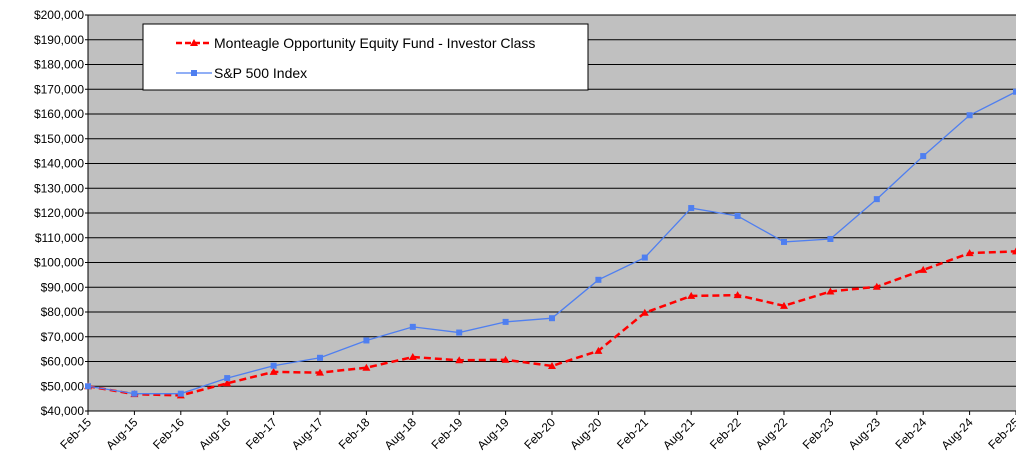 This screenshot has height=469, width=1016. What do you see at coordinates (632, 433) in the screenshot?
I see `x-tick-label: Feb-21` at bounding box center [632, 433].